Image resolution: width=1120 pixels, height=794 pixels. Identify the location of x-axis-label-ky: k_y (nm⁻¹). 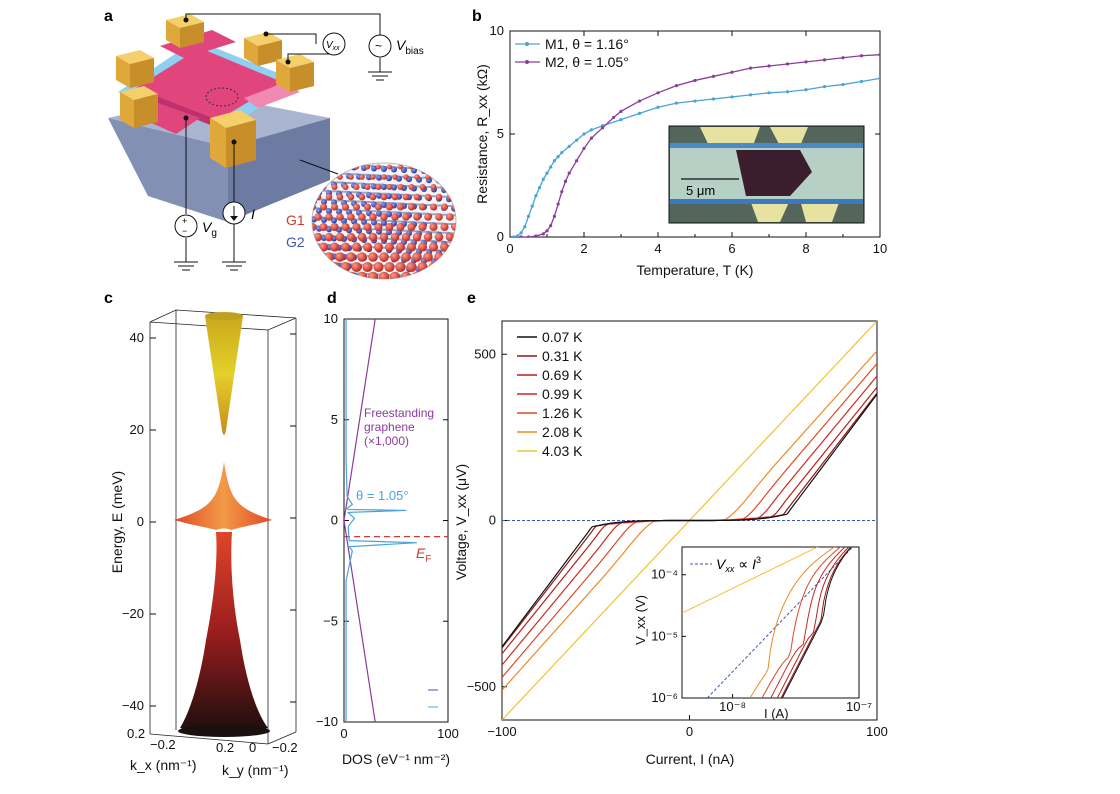
(255, 770).